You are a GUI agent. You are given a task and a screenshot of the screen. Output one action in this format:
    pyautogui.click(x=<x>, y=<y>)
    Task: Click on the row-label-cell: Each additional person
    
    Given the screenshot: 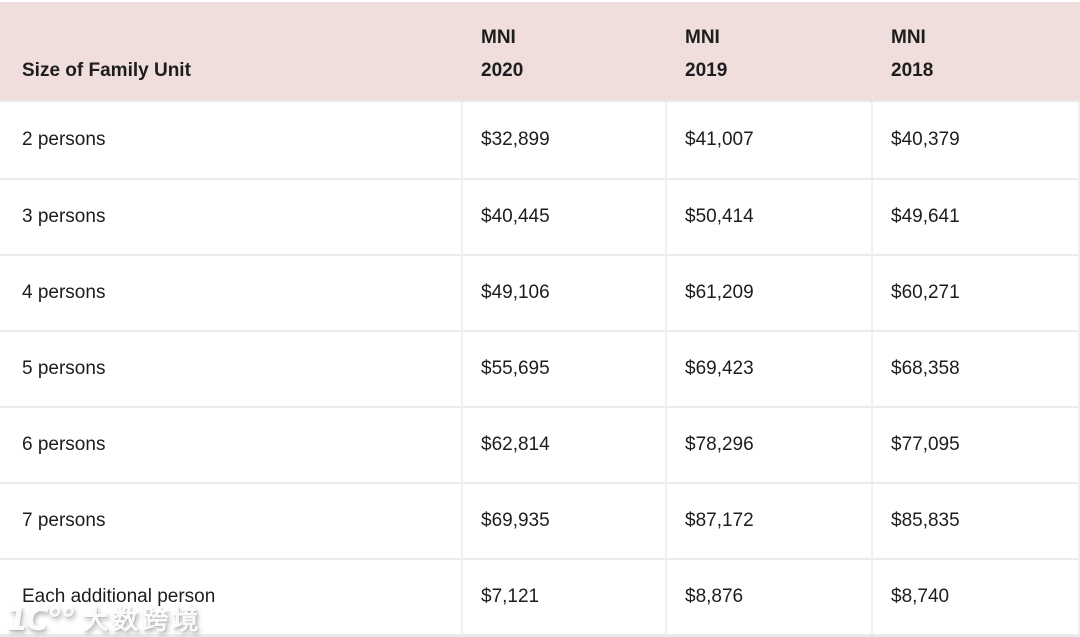 What is the action you would take?
    pyautogui.click(x=230, y=596)
    